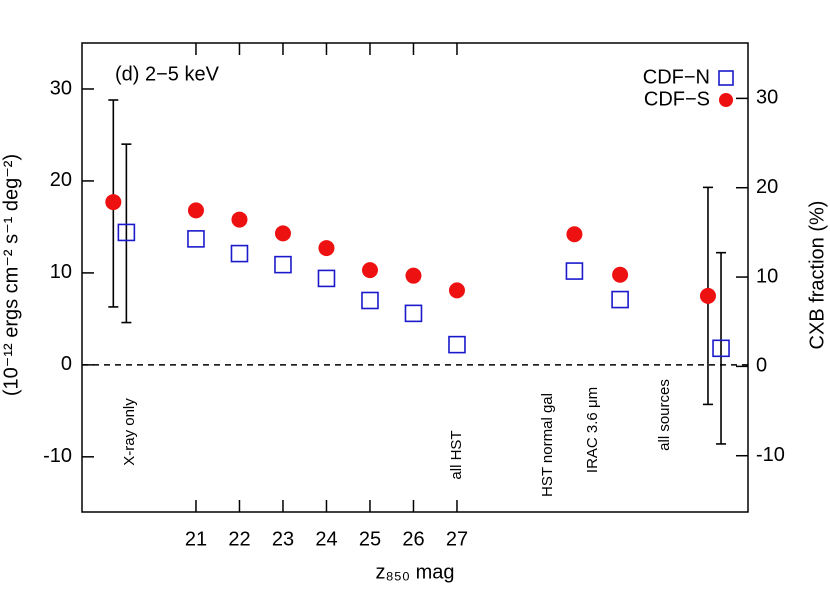  Describe the element at coordinates (61, 272) in the screenshot. I see `y-tick-label: 10` at that location.